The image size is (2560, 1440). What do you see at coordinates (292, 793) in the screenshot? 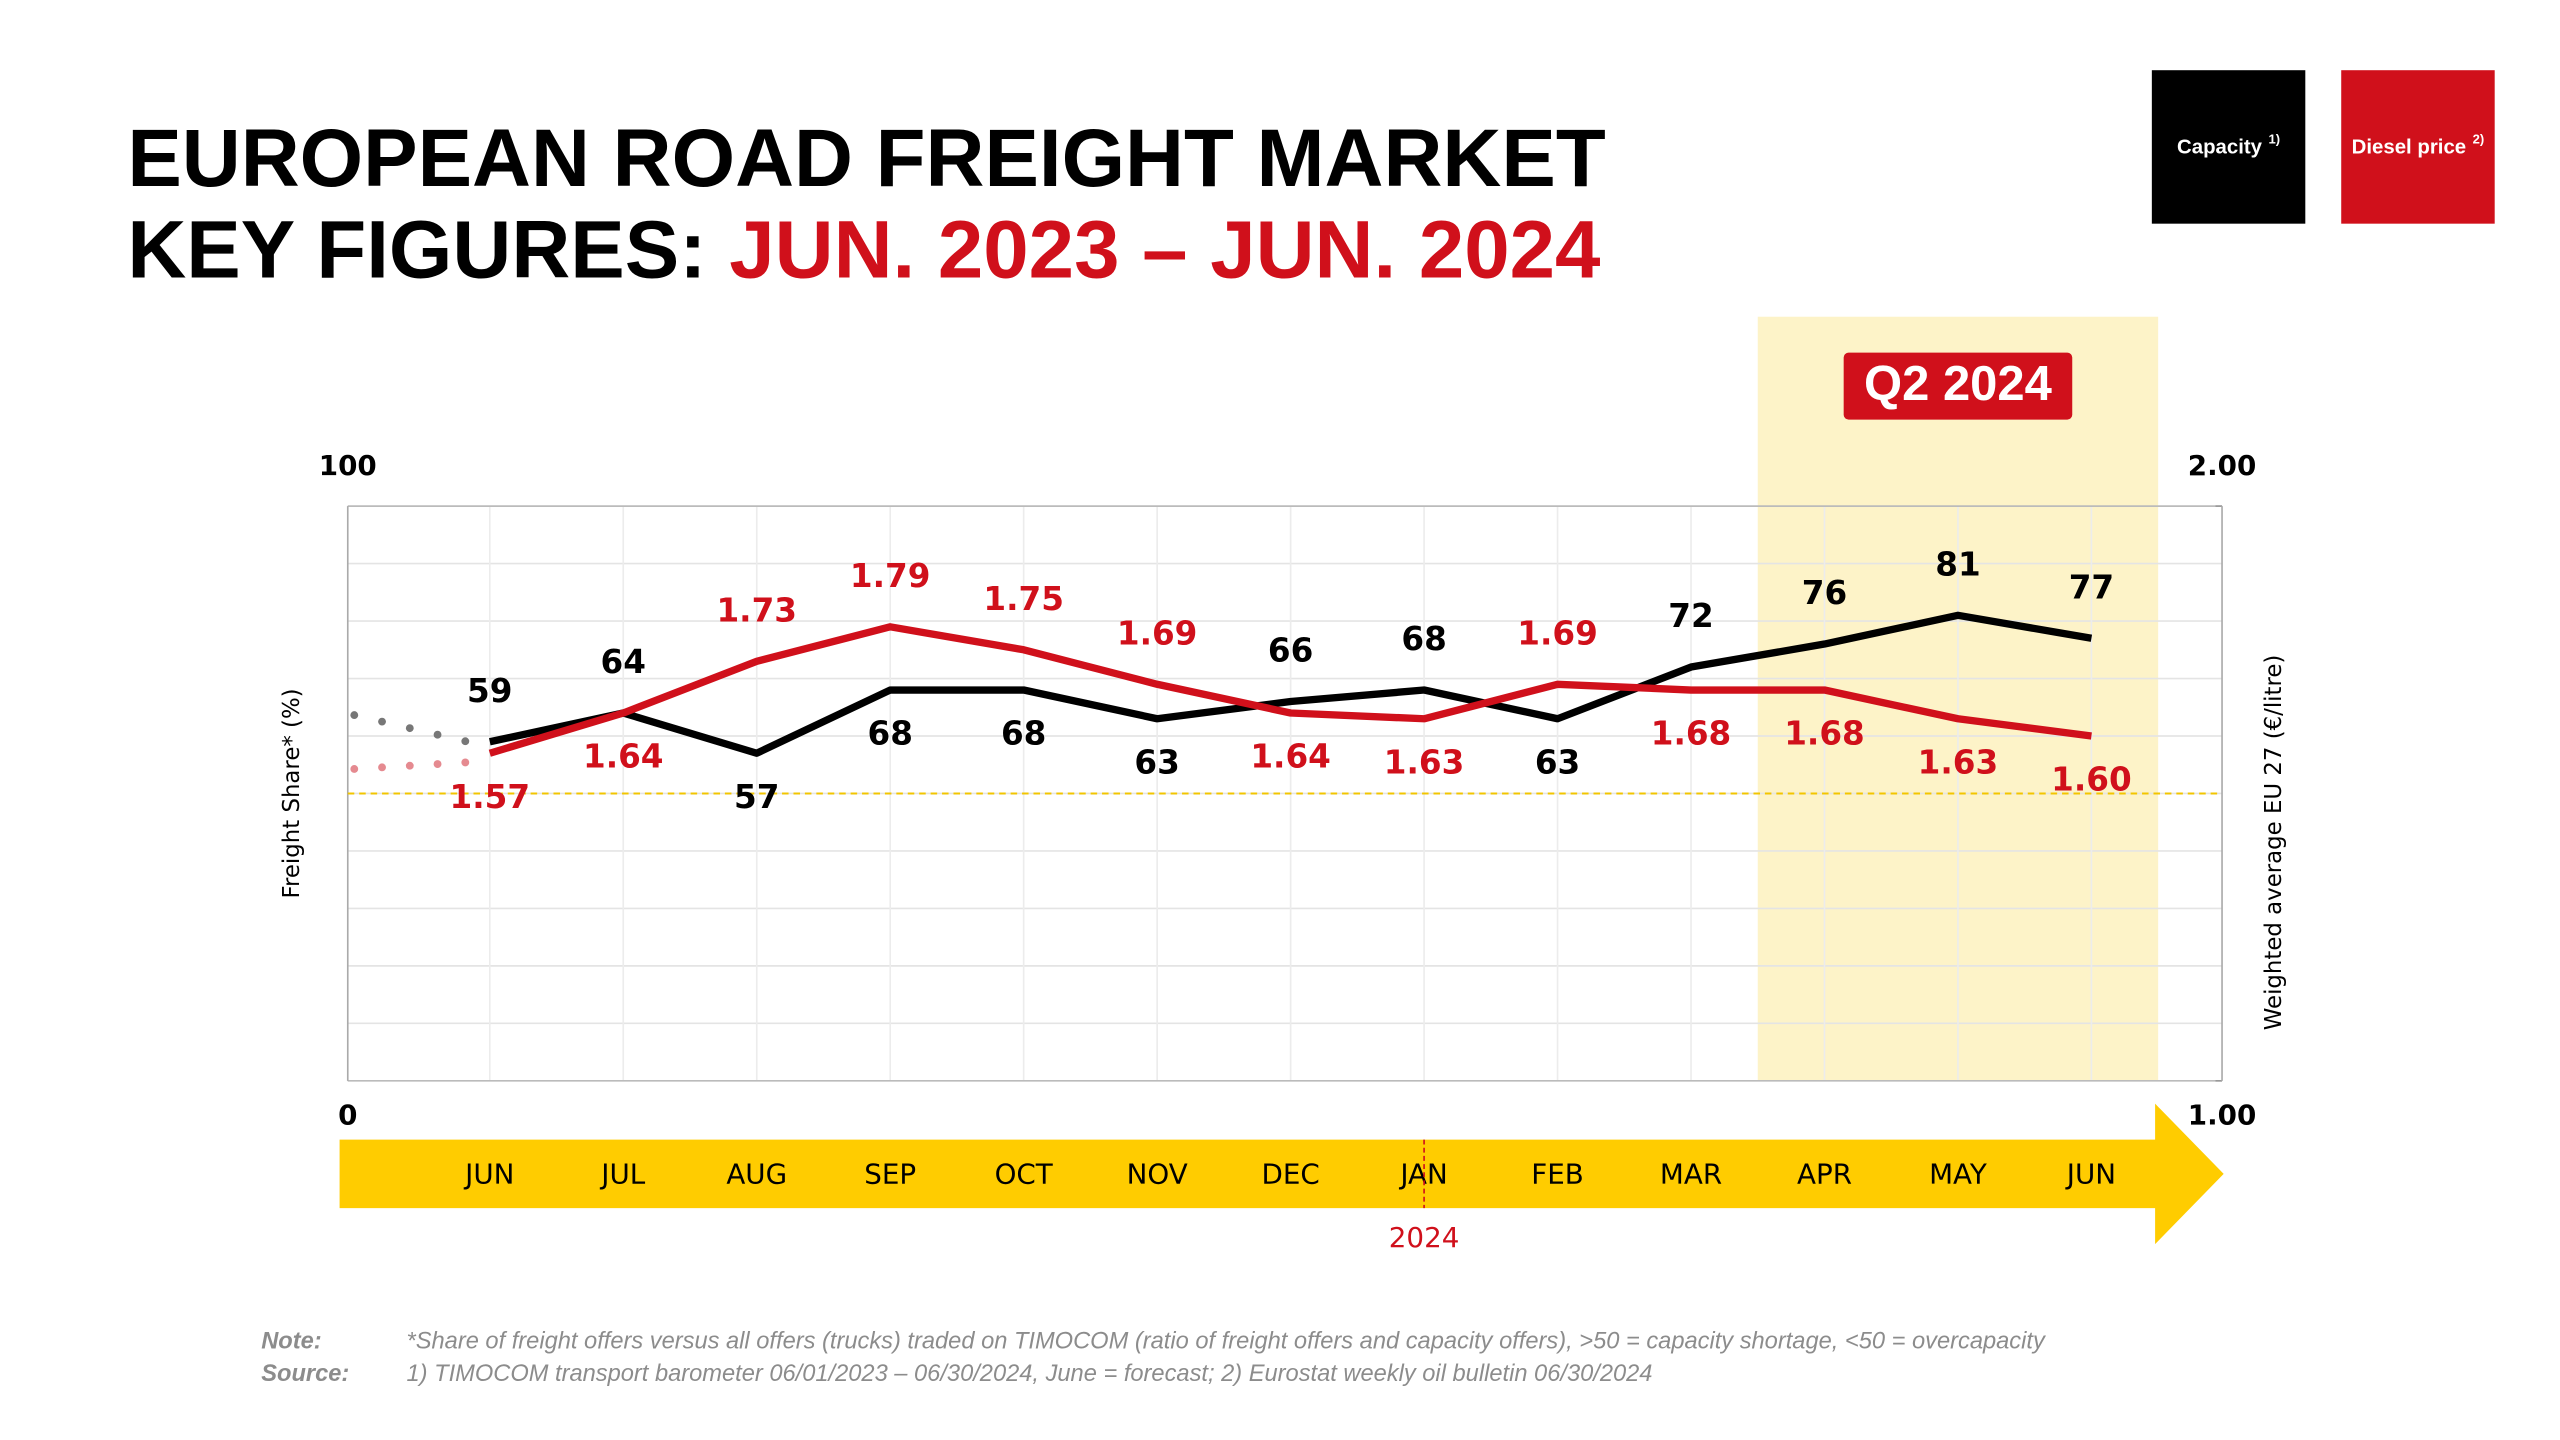
I see `y-axis-title: Freight Share* (%)` at bounding box center [292, 793].